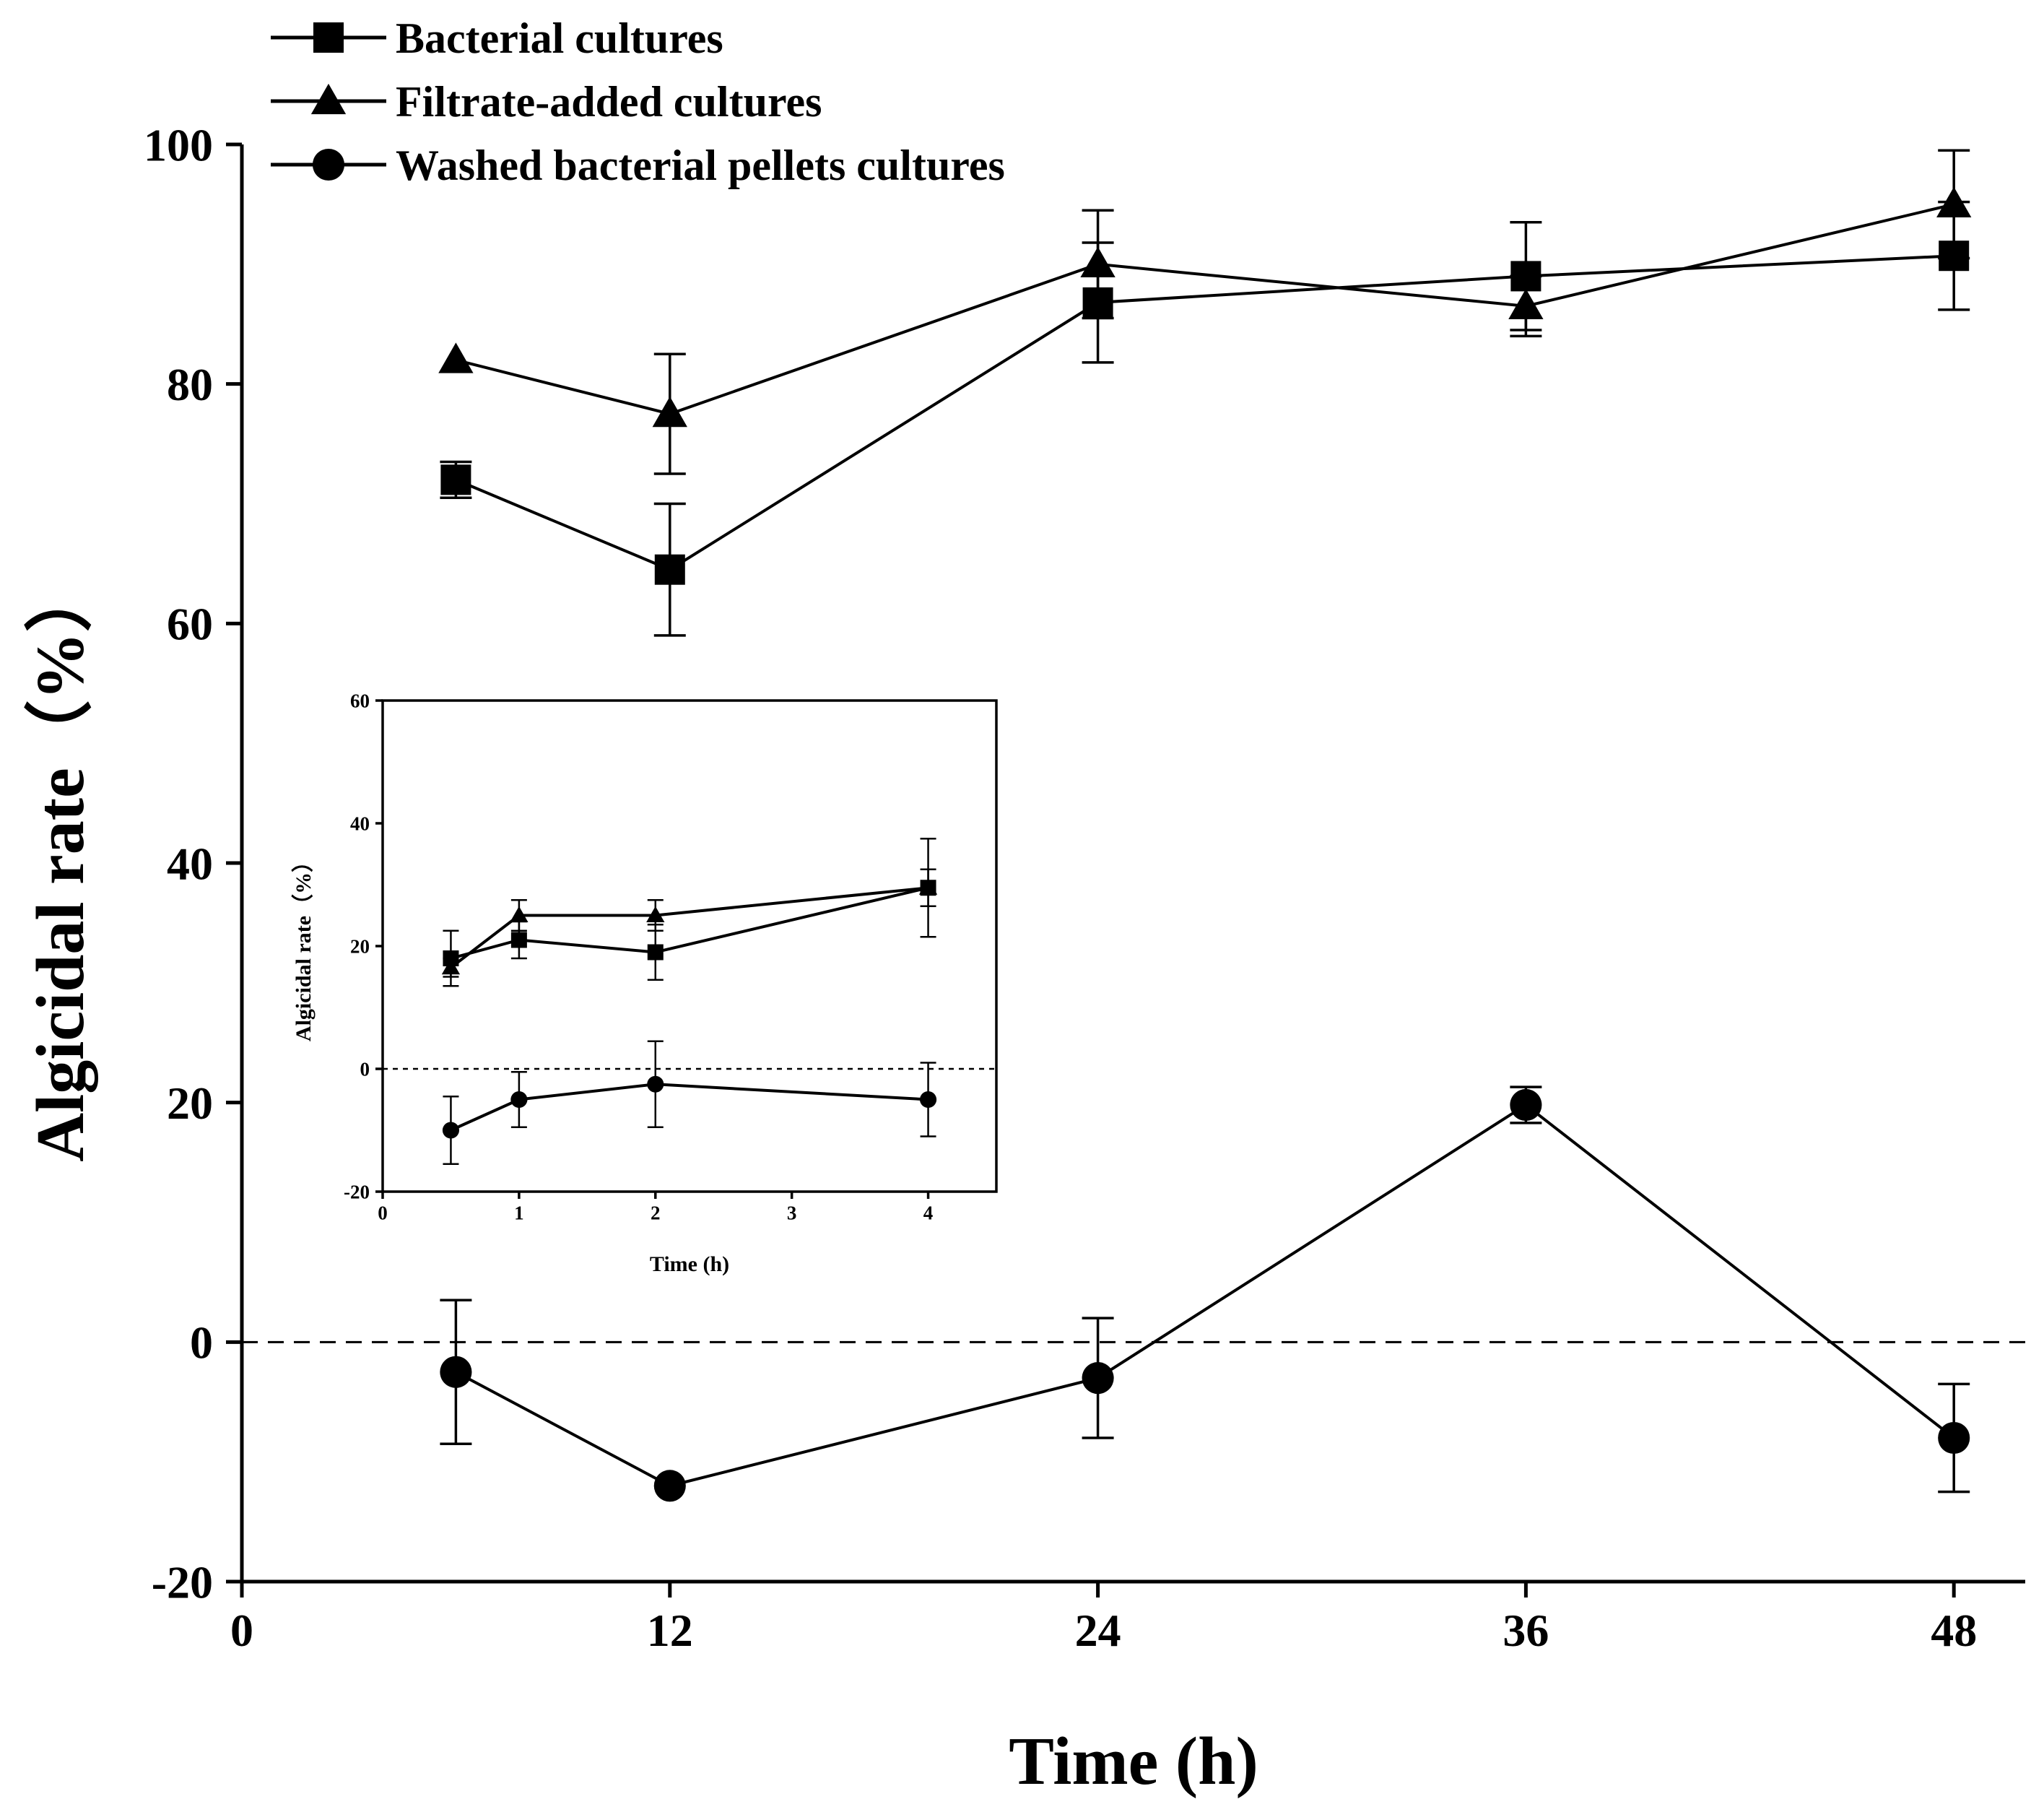 The image size is (2044, 1812). Describe the element at coordinates (559, 38) in the screenshot. I see `legend-label: Bacterial cultures` at that location.